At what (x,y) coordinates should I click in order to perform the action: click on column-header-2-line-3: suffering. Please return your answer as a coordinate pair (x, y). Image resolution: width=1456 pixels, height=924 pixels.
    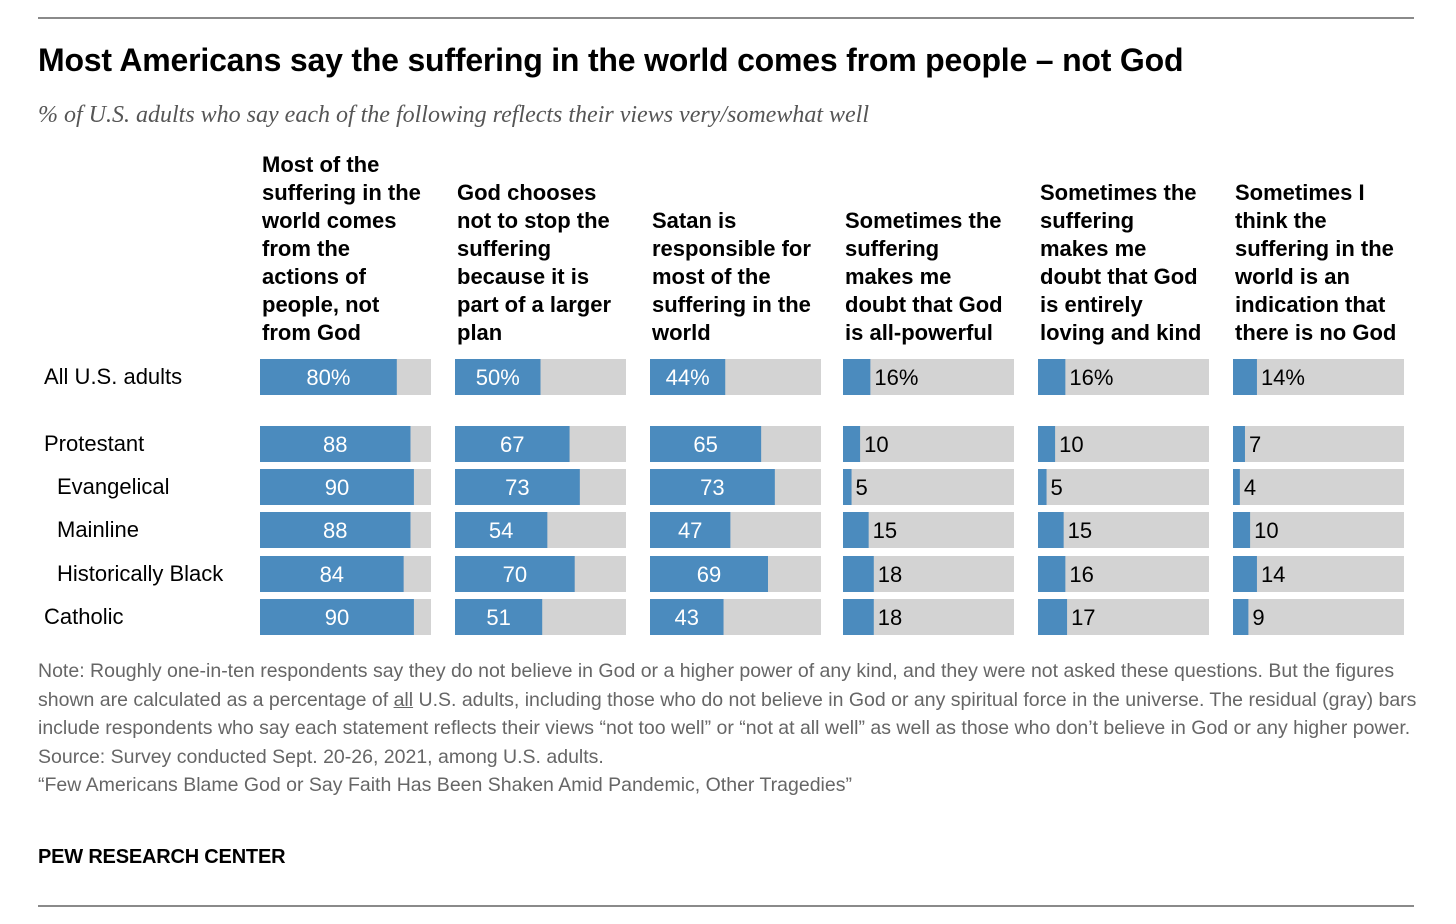
    Looking at the image, I should click on (504, 248).